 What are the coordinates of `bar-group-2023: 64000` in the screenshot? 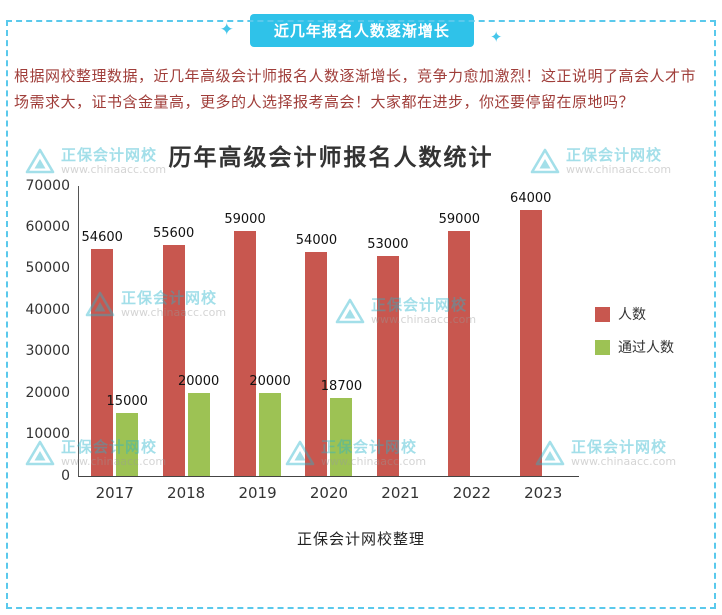 It's located at (543, 331).